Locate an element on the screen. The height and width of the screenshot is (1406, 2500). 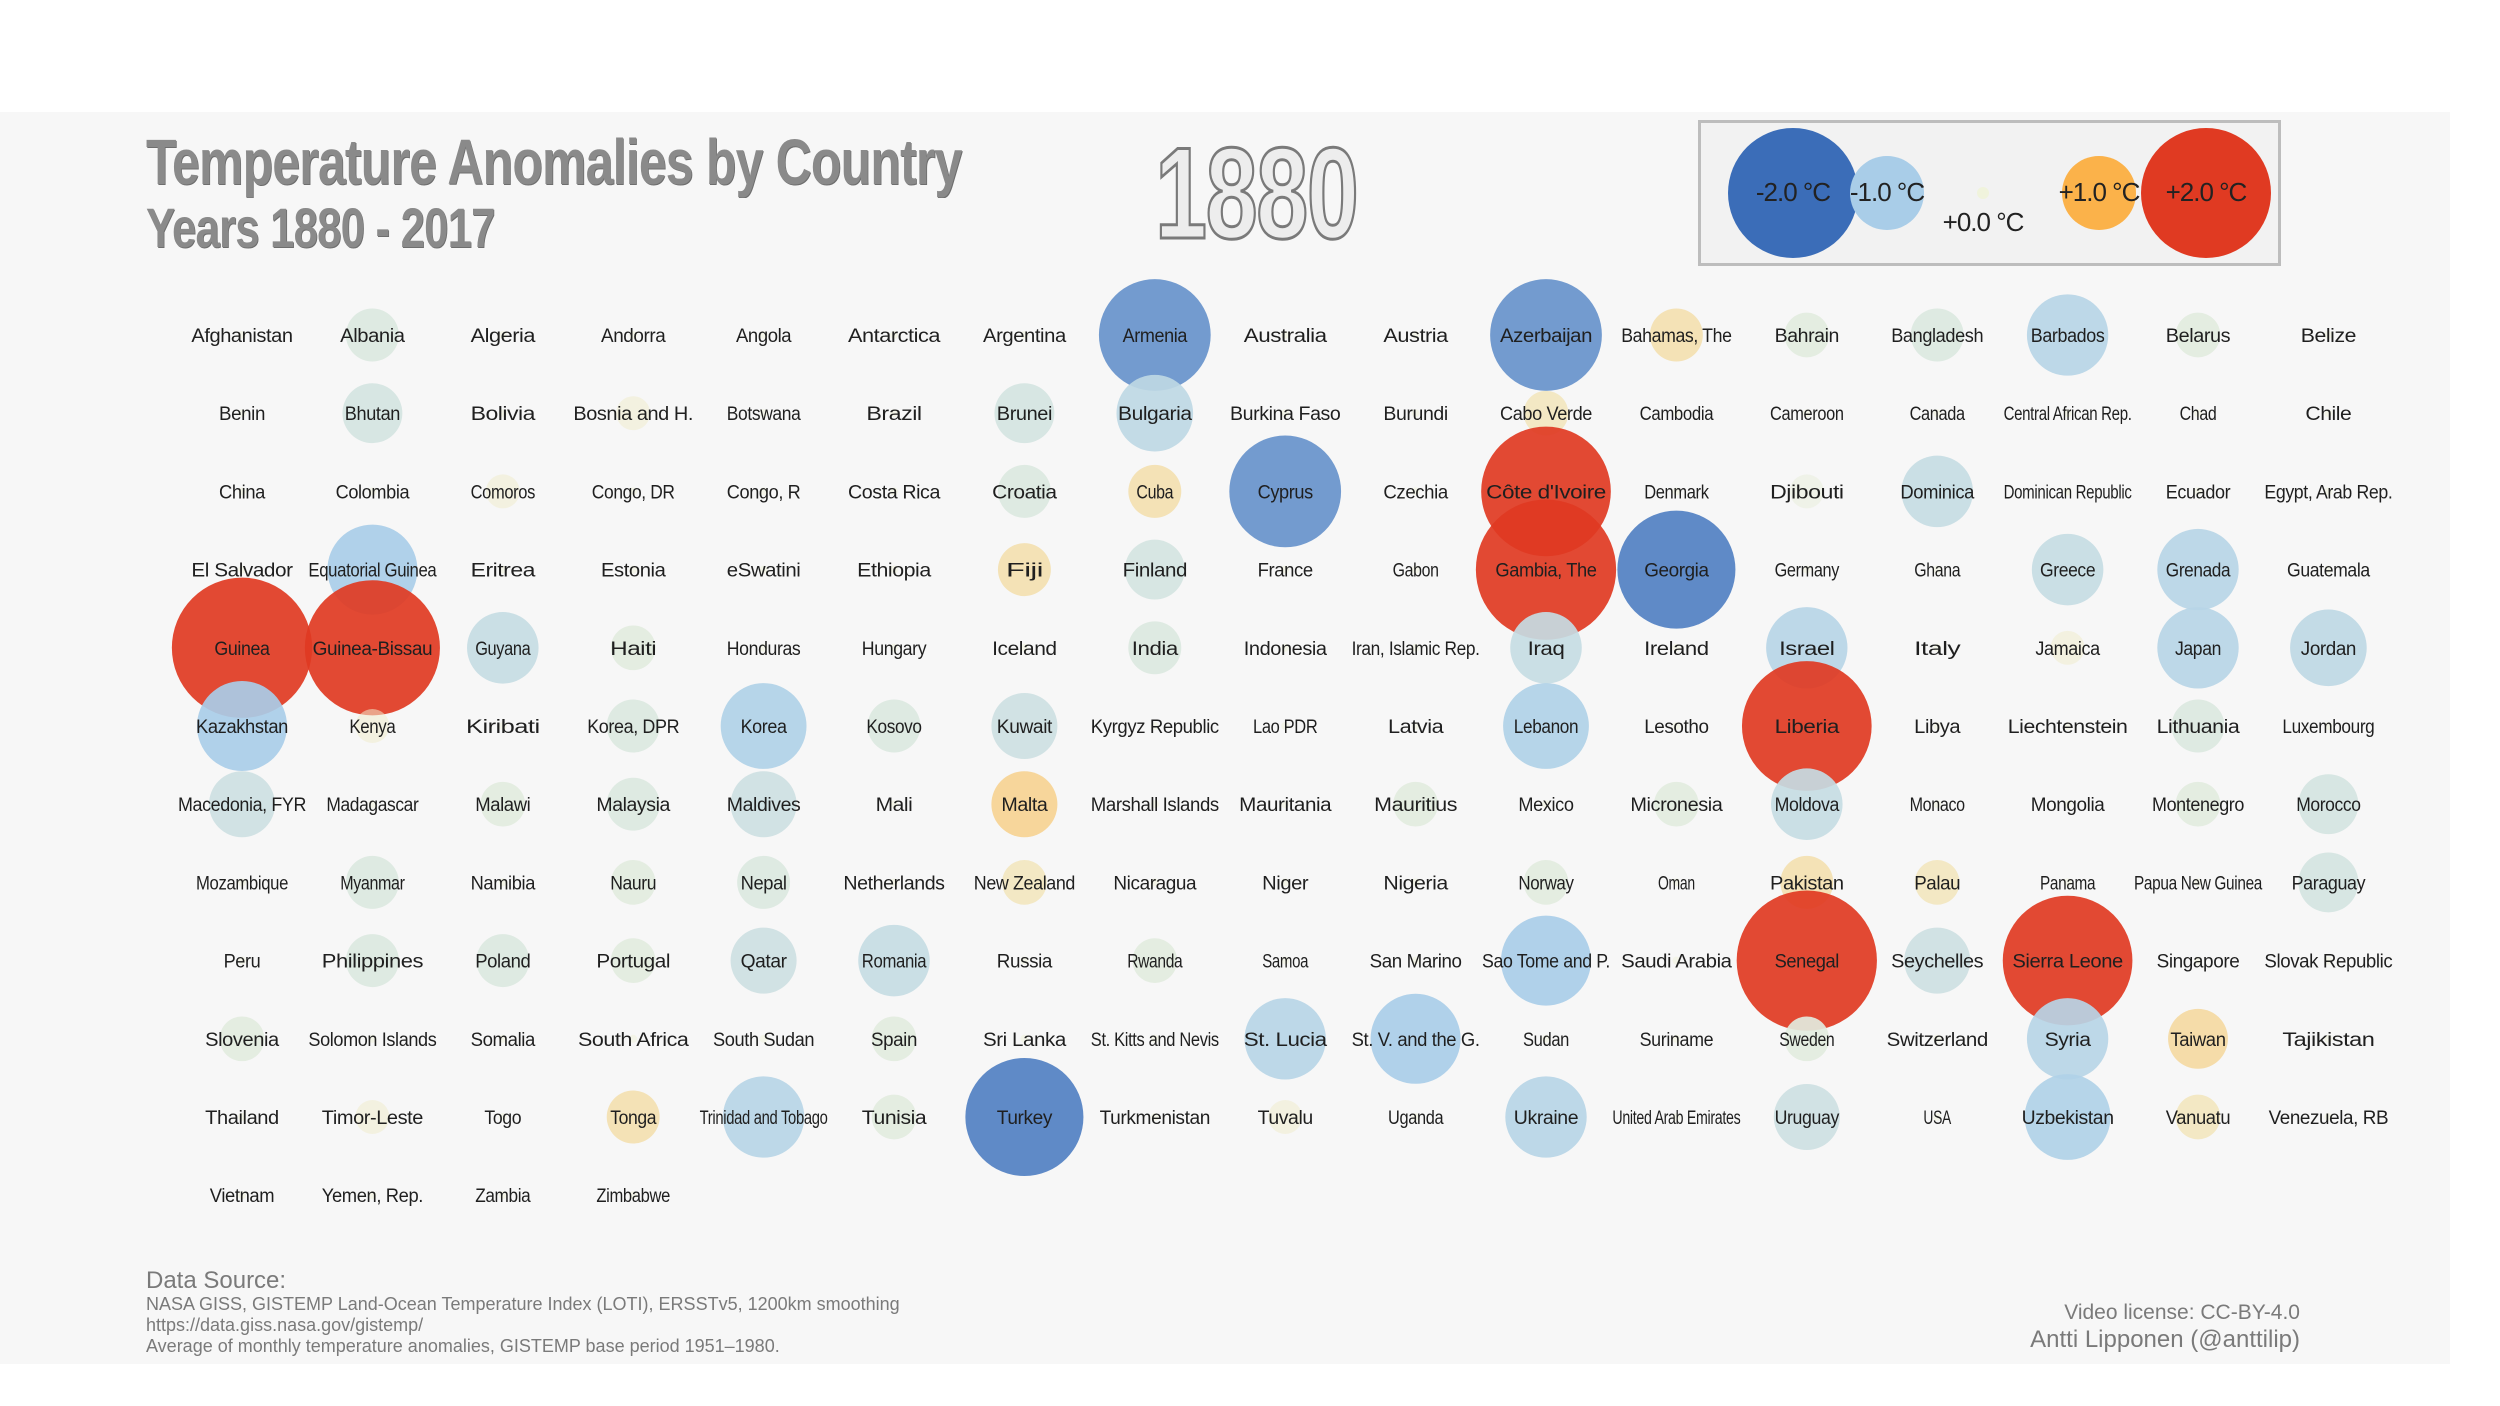
bubble-label: Taiwan is located at coordinates (2197, 1040).